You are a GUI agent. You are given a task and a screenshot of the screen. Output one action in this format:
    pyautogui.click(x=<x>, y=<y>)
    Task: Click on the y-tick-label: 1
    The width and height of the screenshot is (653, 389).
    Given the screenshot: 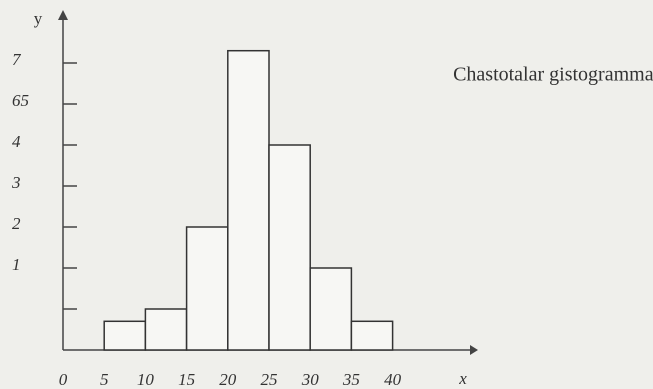 What is the action you would take?
    pyautogui.click(x=16, y=264)
    